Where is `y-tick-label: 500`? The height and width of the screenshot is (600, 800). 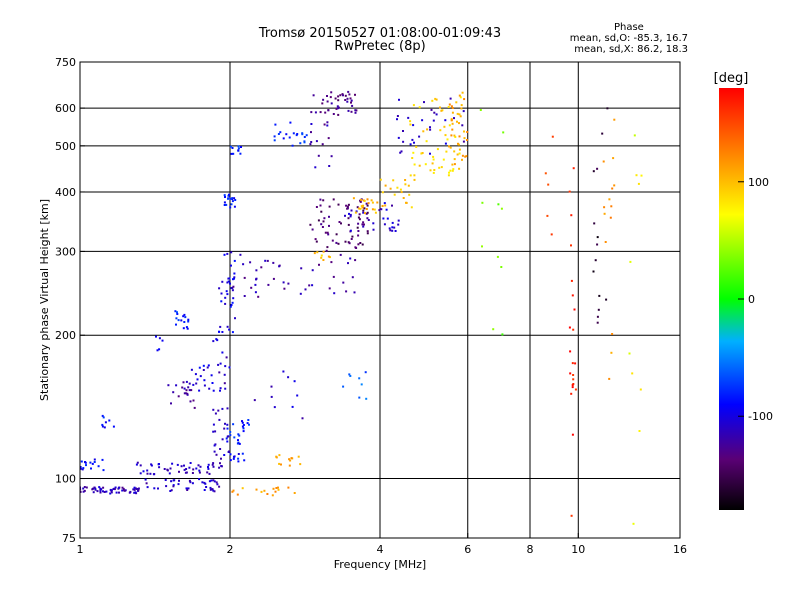
y-tick-label: 500 is located at coordinates (65, 146).